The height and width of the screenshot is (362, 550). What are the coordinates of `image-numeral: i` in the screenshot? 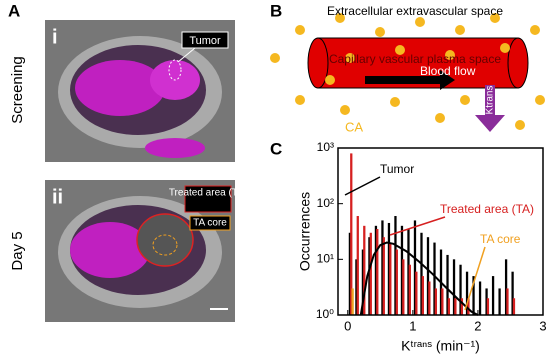 It's located at (55, 37).